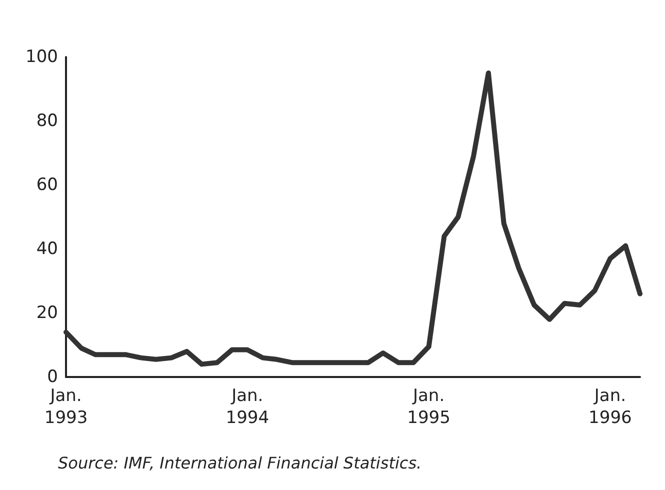 The image size is (665, 490). What do you see at coordinates (66, 407) in the screenshot?
I see `x-tick-label: Jan. 1993` at bounding box center [66, 407].